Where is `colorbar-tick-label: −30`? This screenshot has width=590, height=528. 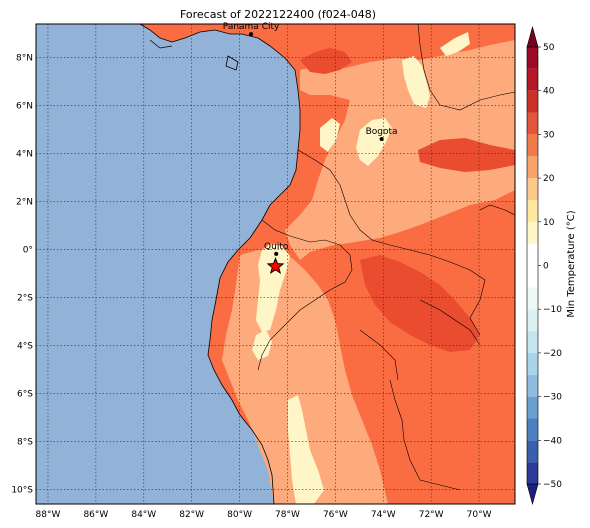
colorbar-tick-label: −30 is located at coordinates (552, 398).